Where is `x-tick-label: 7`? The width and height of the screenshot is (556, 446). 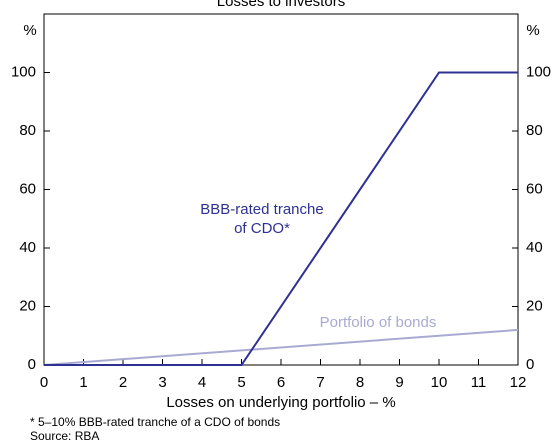
x-tick-label: 7 is located at coordinates (320, 382).